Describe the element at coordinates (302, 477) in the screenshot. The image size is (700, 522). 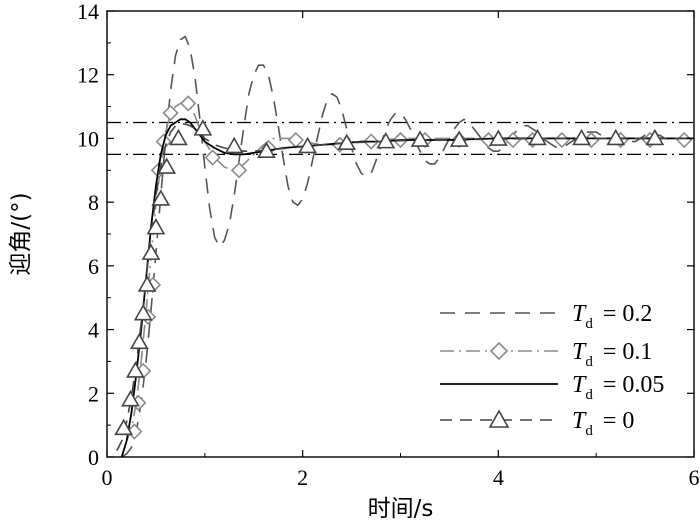
I see `x-tick-label: 2` at that location.